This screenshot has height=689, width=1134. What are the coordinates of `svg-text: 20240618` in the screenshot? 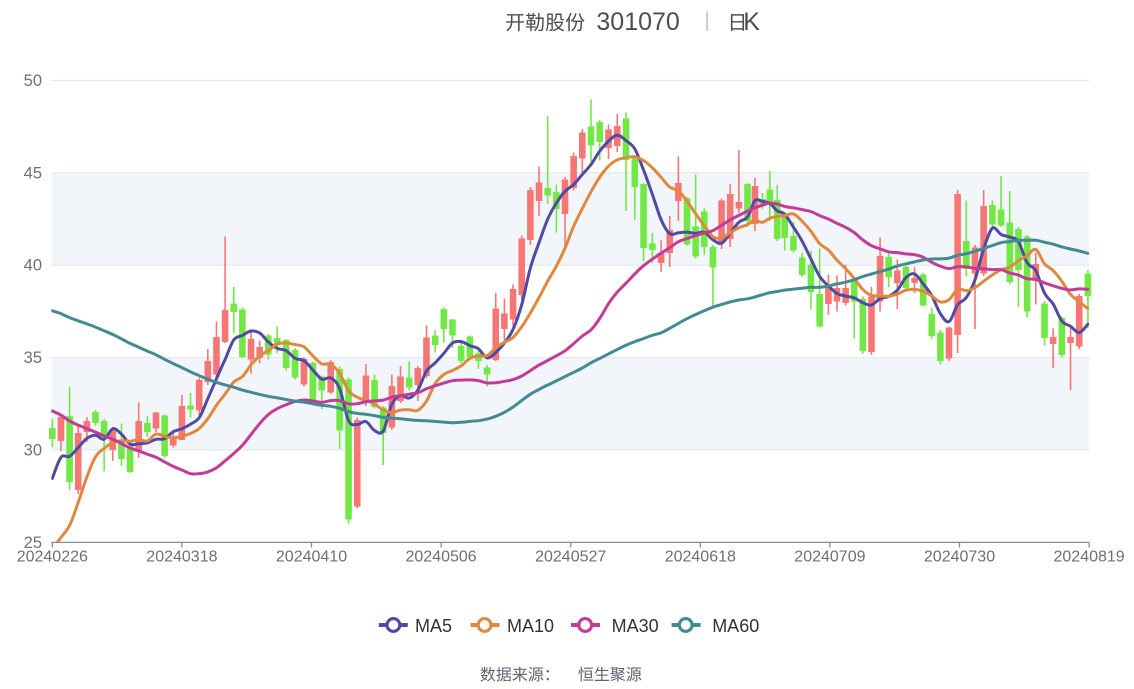 It's located at (700, 557).